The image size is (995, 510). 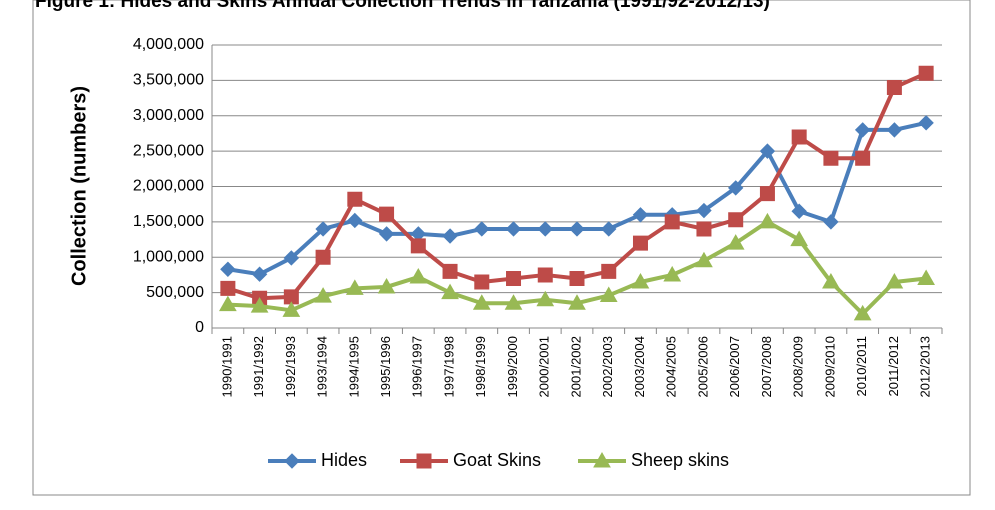 What do you see at coordinates (497, 460) in the screenshot?
I see `legend-label: Goat Skins` at bounding box center [497, 460].